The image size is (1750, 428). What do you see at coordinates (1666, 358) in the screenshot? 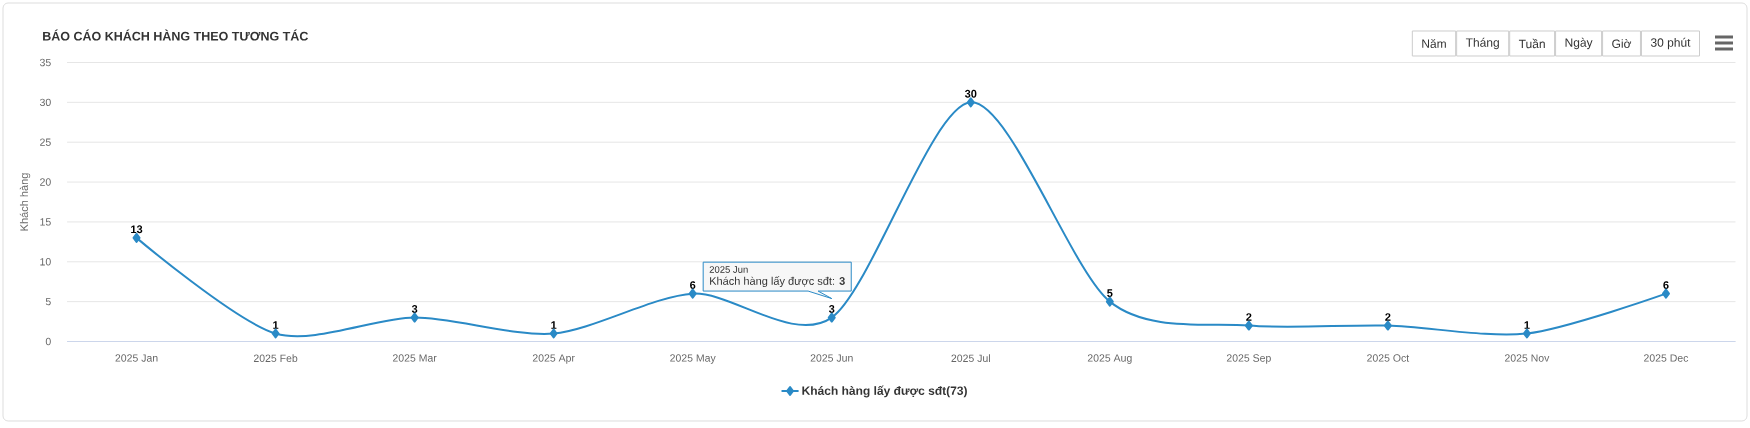
I see `x-tick-label: 2025 Dec` at bounding box center [1666, 358].